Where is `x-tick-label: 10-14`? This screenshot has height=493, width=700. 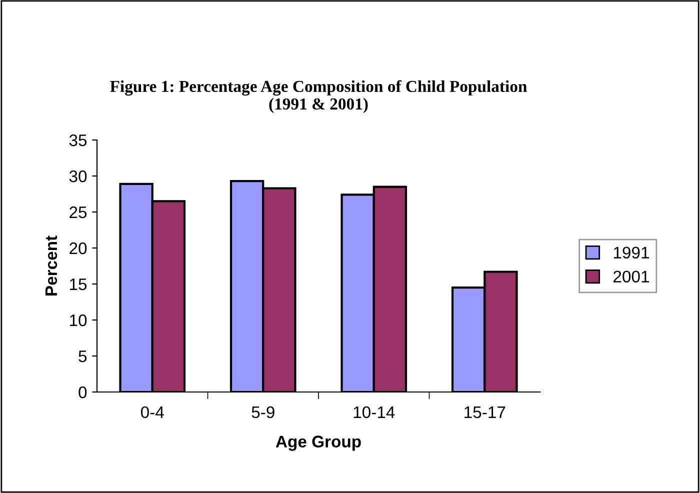 x-tick-label: 10-14 is located at coordinates (374, 412).